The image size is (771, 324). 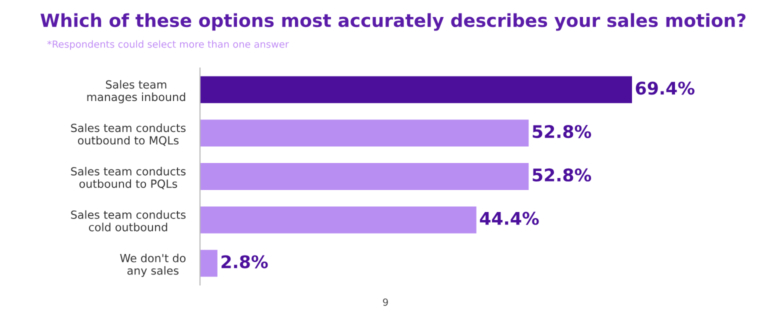 I want to click on y-tick-label: Sales team conducts outbound to PQLs, so click(x=128, y=178).